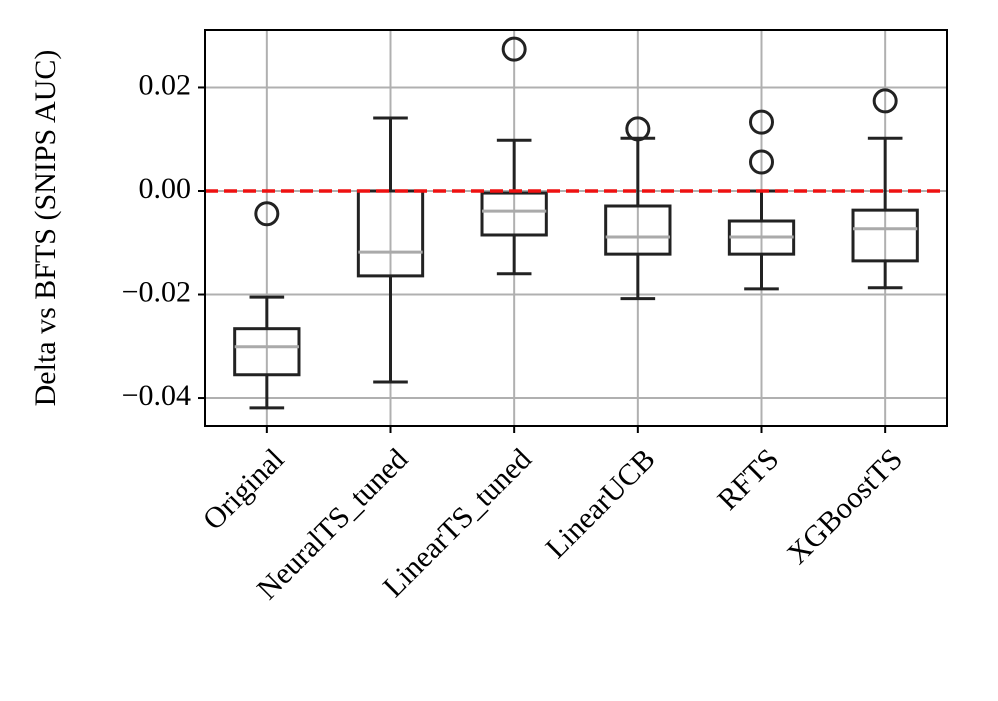 This screenshot has width=998, height=701. What do you see at coordinates (600, 503) in the screenshot?
I see `x-tick-label: LinearUCB` at bounding box center [600, 503].